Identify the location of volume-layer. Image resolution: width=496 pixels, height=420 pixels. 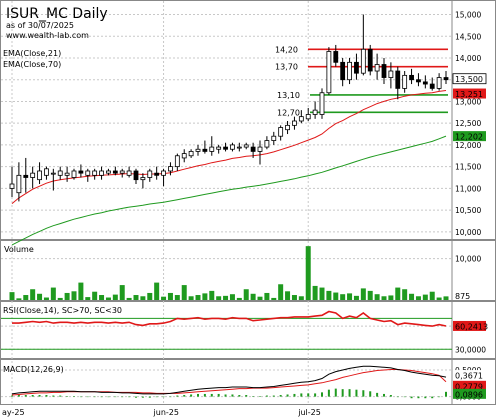
(229, 273).